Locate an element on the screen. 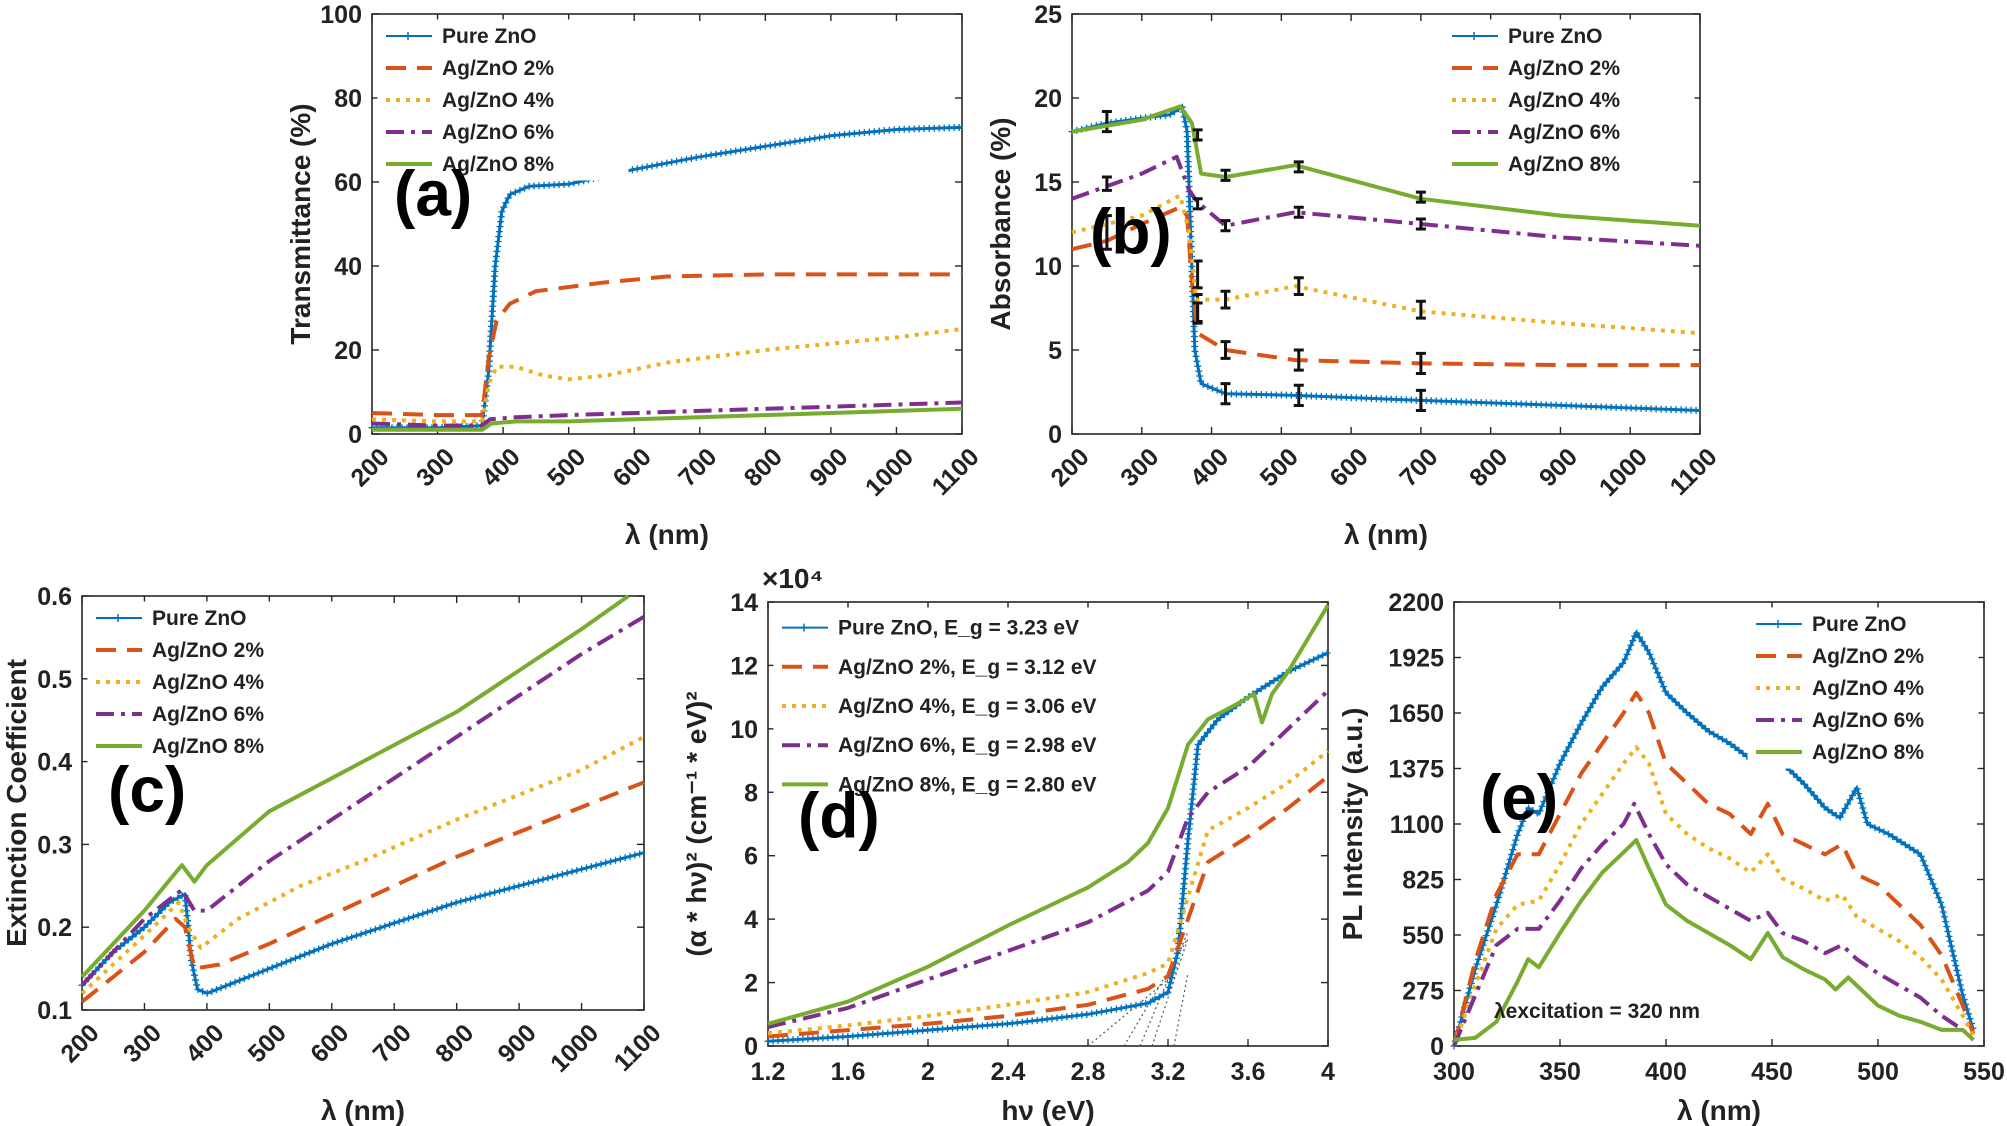 This screenshot has width=2007, height=1126. x-tick-label: 600 is located at coordinates (329, 1043).